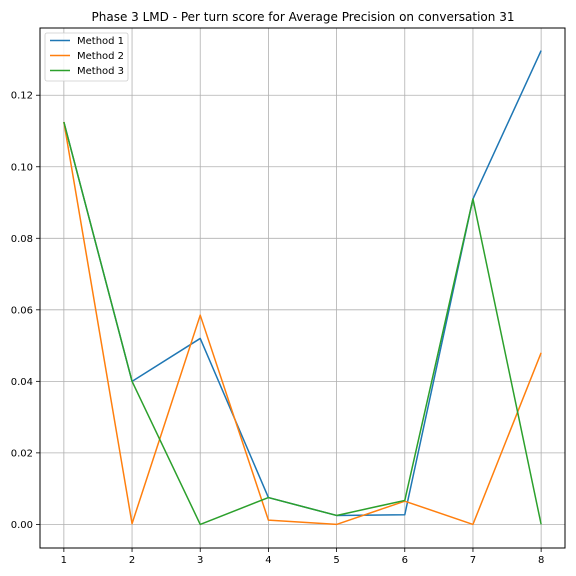  I want to click on y-tick-label: 0.06, so click(22, 310).